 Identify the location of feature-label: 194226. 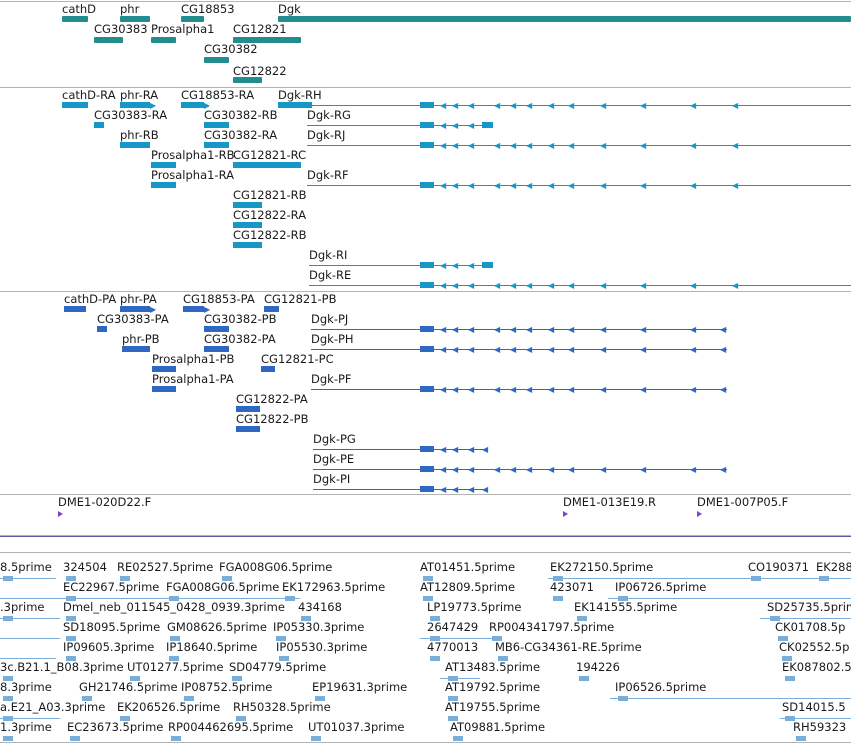
(598, 667).